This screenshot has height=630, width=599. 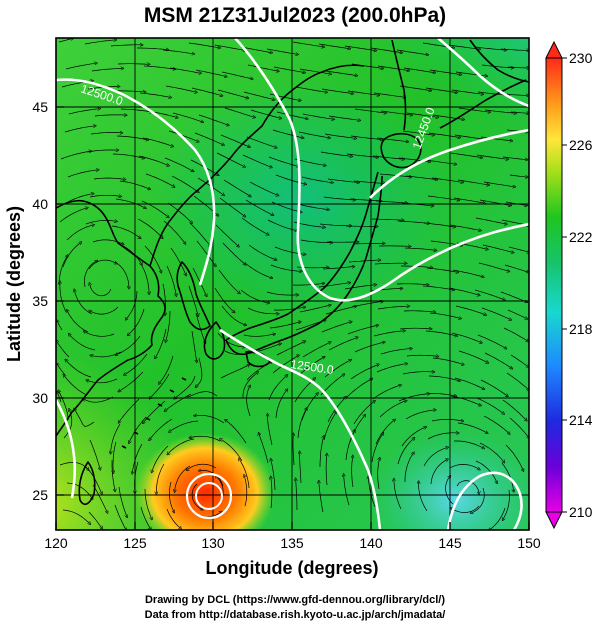 I want to click on x-tick-labels: 120 125 130 135 140 145 150, so click(x=292, y=543).